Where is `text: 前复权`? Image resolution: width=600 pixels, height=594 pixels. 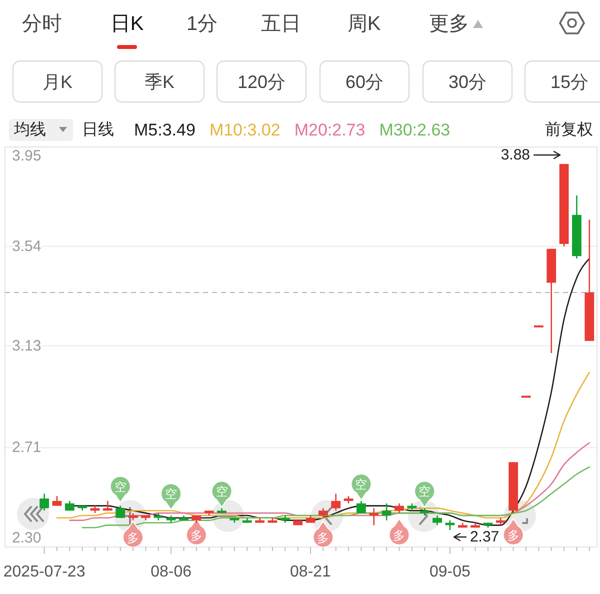
text: 前复权 is located at coordinates (569, 129).